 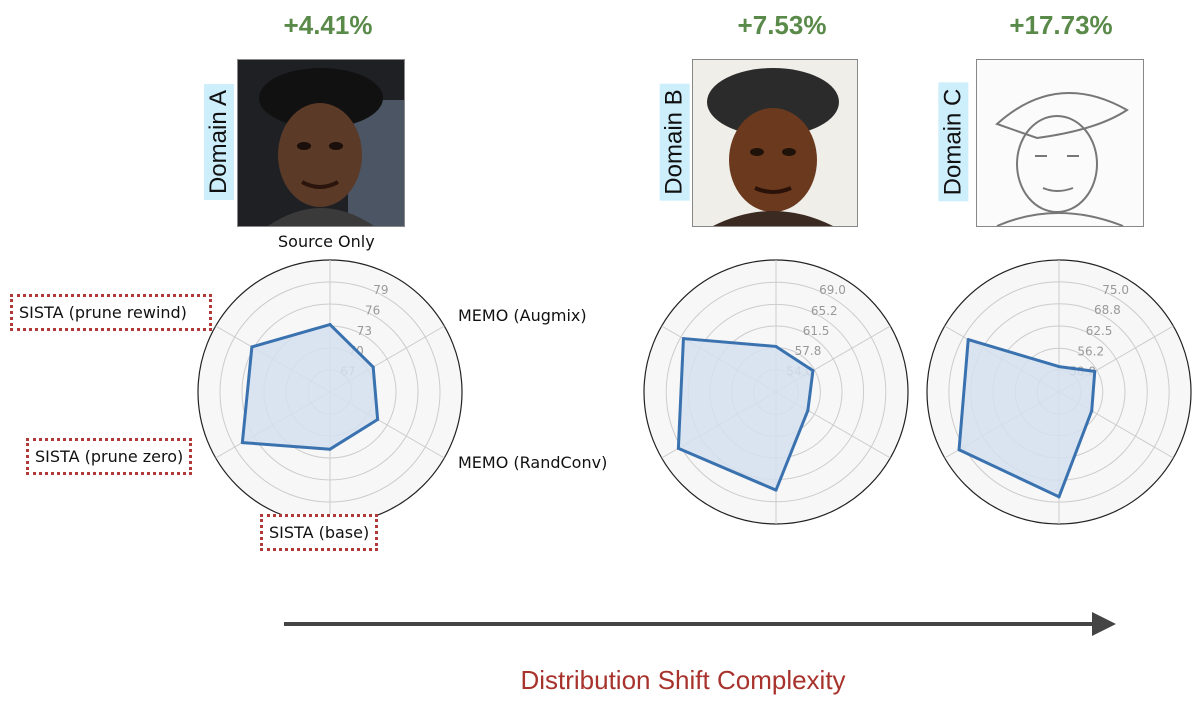 I want to click on category-label-memo-augmix: MEMO (Augmix), so click(x=522, y=315).